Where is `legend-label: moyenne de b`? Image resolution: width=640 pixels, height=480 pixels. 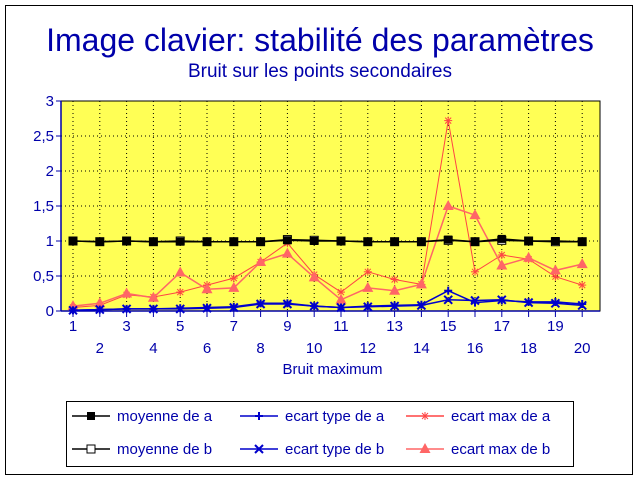
legend-label: moyenne de b is located at coordinates (165, 449).